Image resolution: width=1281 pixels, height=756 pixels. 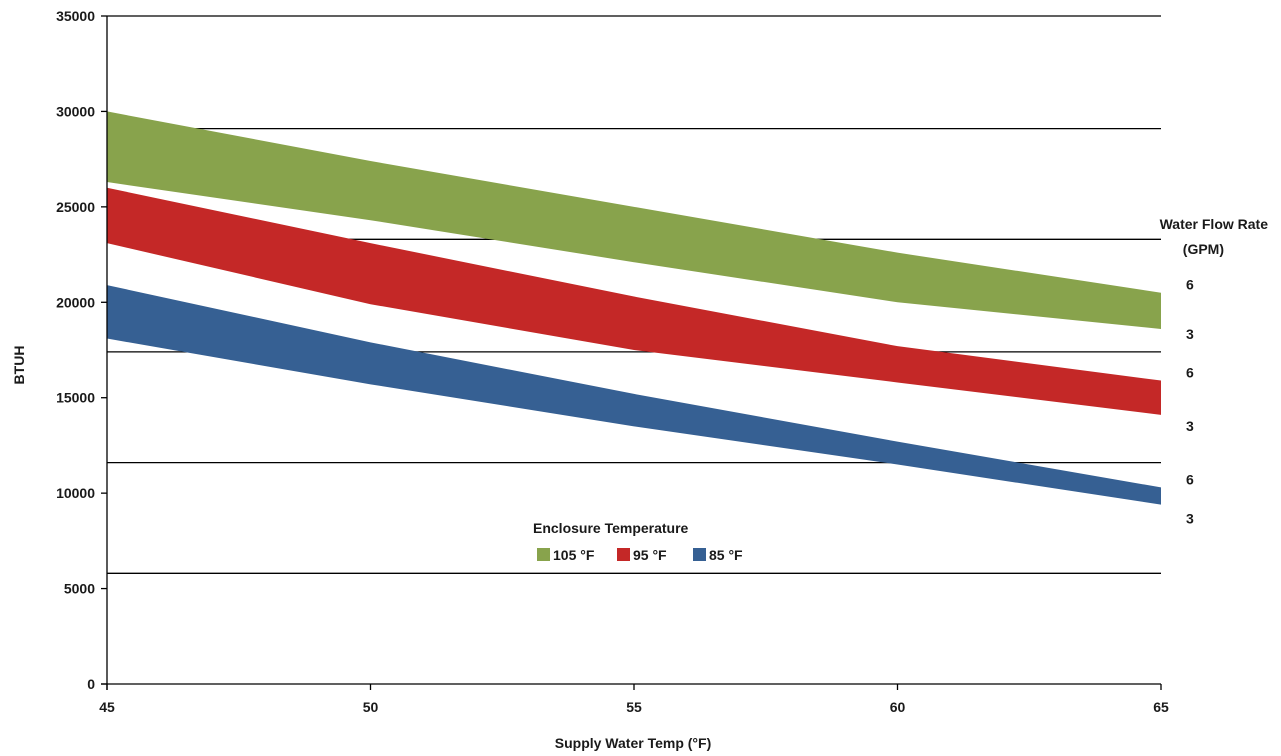 I want to click on legend: Enclosure Temperature 105 °F 95 °F 85 °F, so click(x=638, y=541).